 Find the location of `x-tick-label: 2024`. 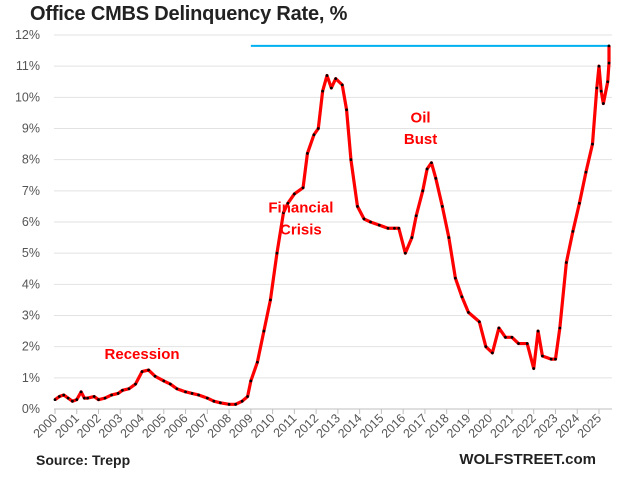

x-tick-label: 2024 is located at coordinates (568, 426).